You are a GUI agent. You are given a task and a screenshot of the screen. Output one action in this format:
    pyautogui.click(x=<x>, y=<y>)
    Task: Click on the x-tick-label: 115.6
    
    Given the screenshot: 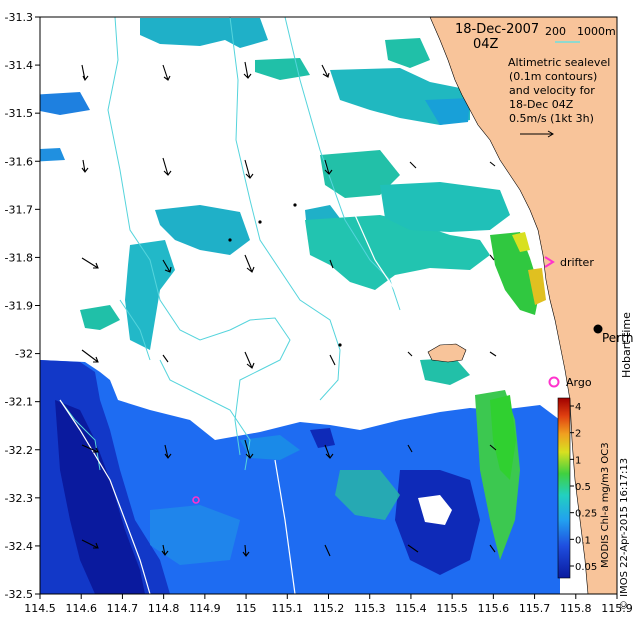 What is the action you would take?
    pyautogui.click(x=494, y=608)
    